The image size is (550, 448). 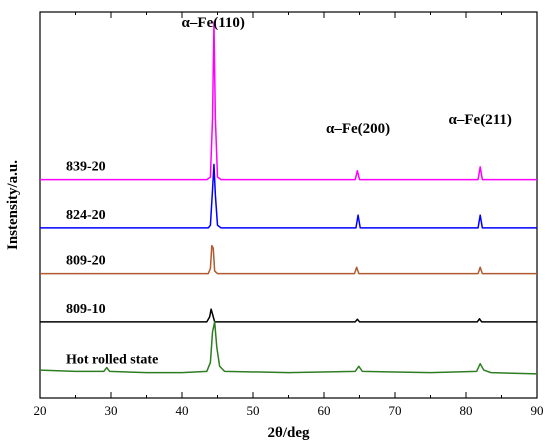 I want to click on series-label-0: 839-20, so click(x=86, y=167).